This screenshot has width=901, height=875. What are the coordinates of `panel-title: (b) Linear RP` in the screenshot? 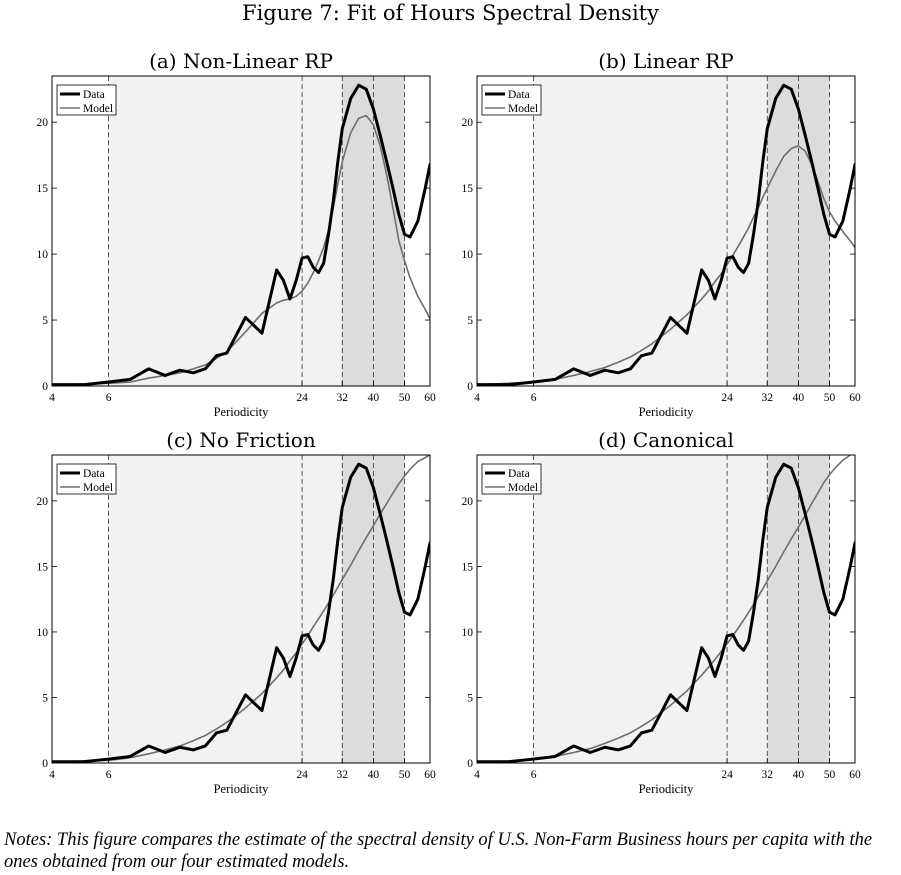 It's located at (666, 61).